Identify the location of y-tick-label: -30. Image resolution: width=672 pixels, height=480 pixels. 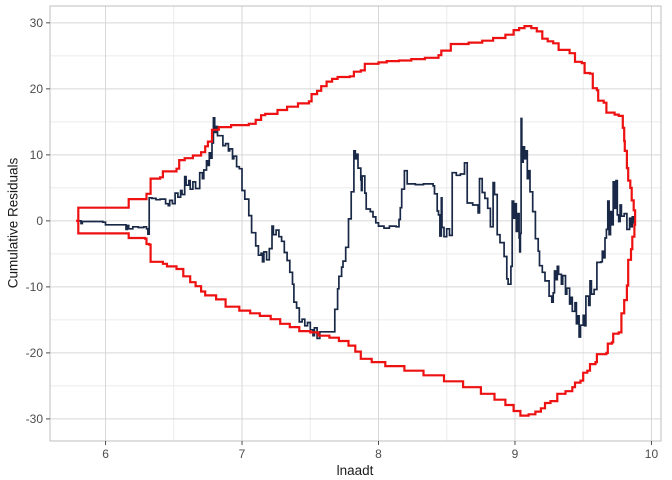
(35, 419).